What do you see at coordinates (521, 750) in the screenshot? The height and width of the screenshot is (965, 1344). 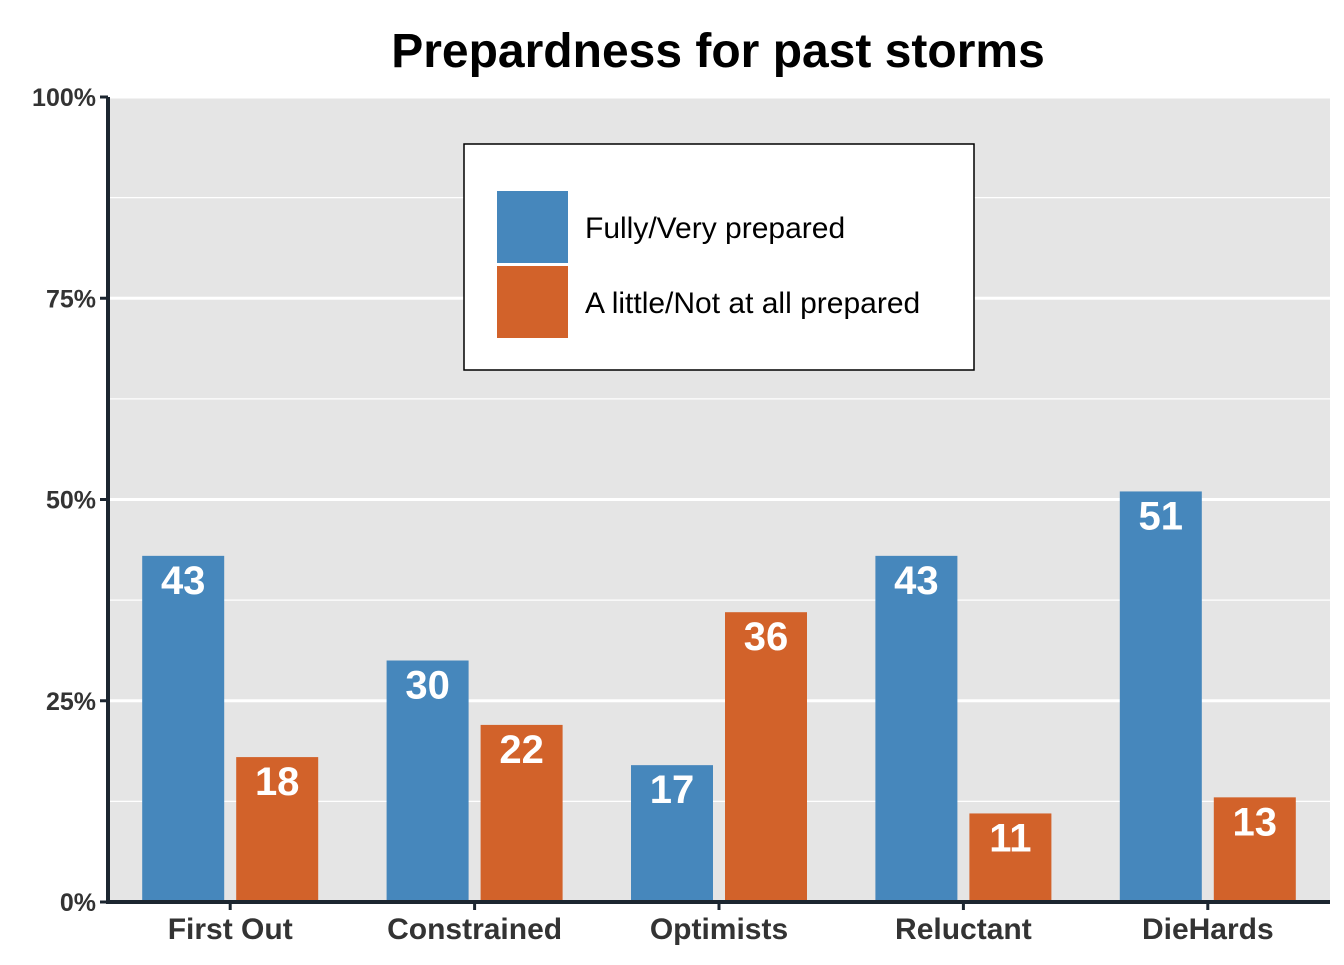 I see `bar-value-label: 22` at bounding box center [521, 750].